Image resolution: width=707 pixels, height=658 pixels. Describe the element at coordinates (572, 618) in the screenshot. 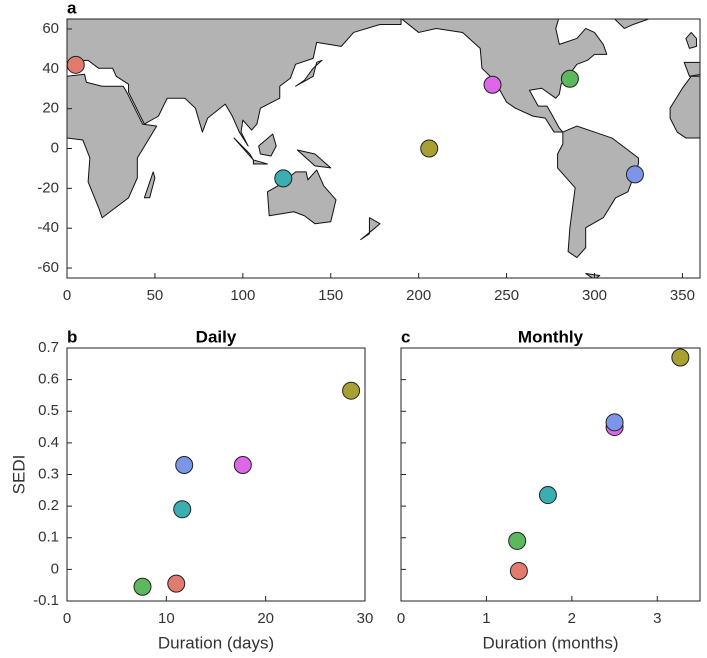

I see `x-tick-label: 2` at that location.